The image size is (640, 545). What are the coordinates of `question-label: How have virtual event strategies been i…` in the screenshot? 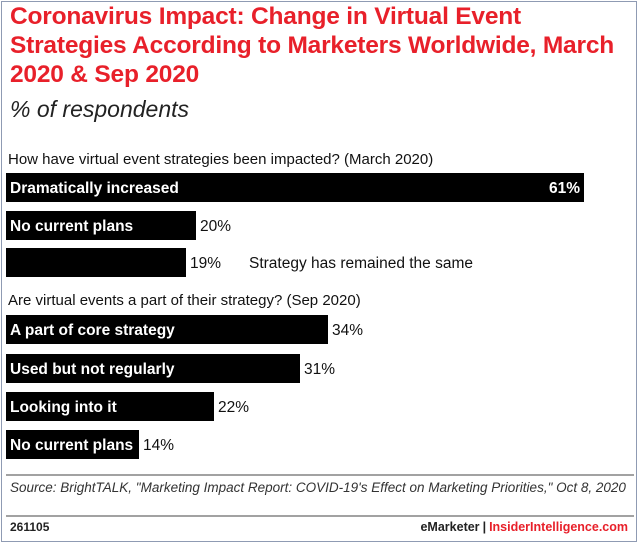 It's located at (220, 159).